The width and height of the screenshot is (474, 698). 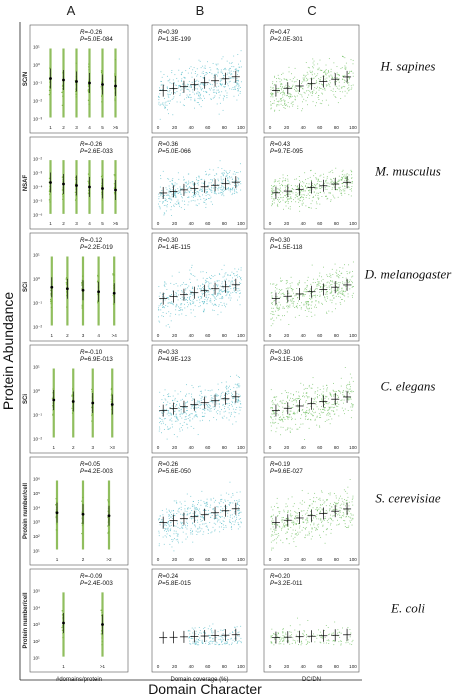 What do you see at coordinates (241, 223) in the screenshot?
I see `x-tick-label: 100` at bounding box center [241, 223].